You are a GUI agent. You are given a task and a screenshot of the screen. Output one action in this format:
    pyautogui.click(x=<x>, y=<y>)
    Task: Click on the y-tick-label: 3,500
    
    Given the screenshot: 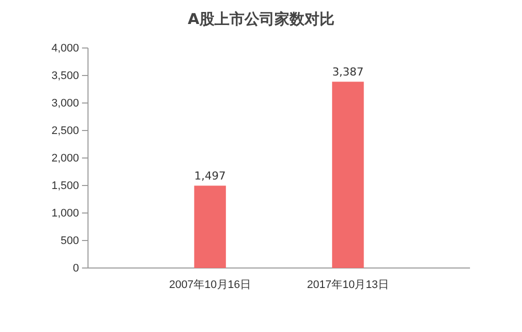 What is the action you would take?
    pyautogui.click(x=65, y=76)
    